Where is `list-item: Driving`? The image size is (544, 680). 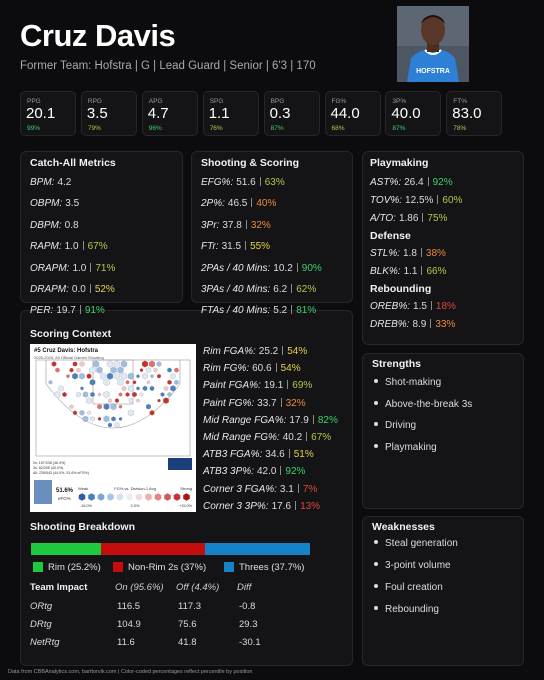
list-item: Driving is located at coordinates (395, 425).